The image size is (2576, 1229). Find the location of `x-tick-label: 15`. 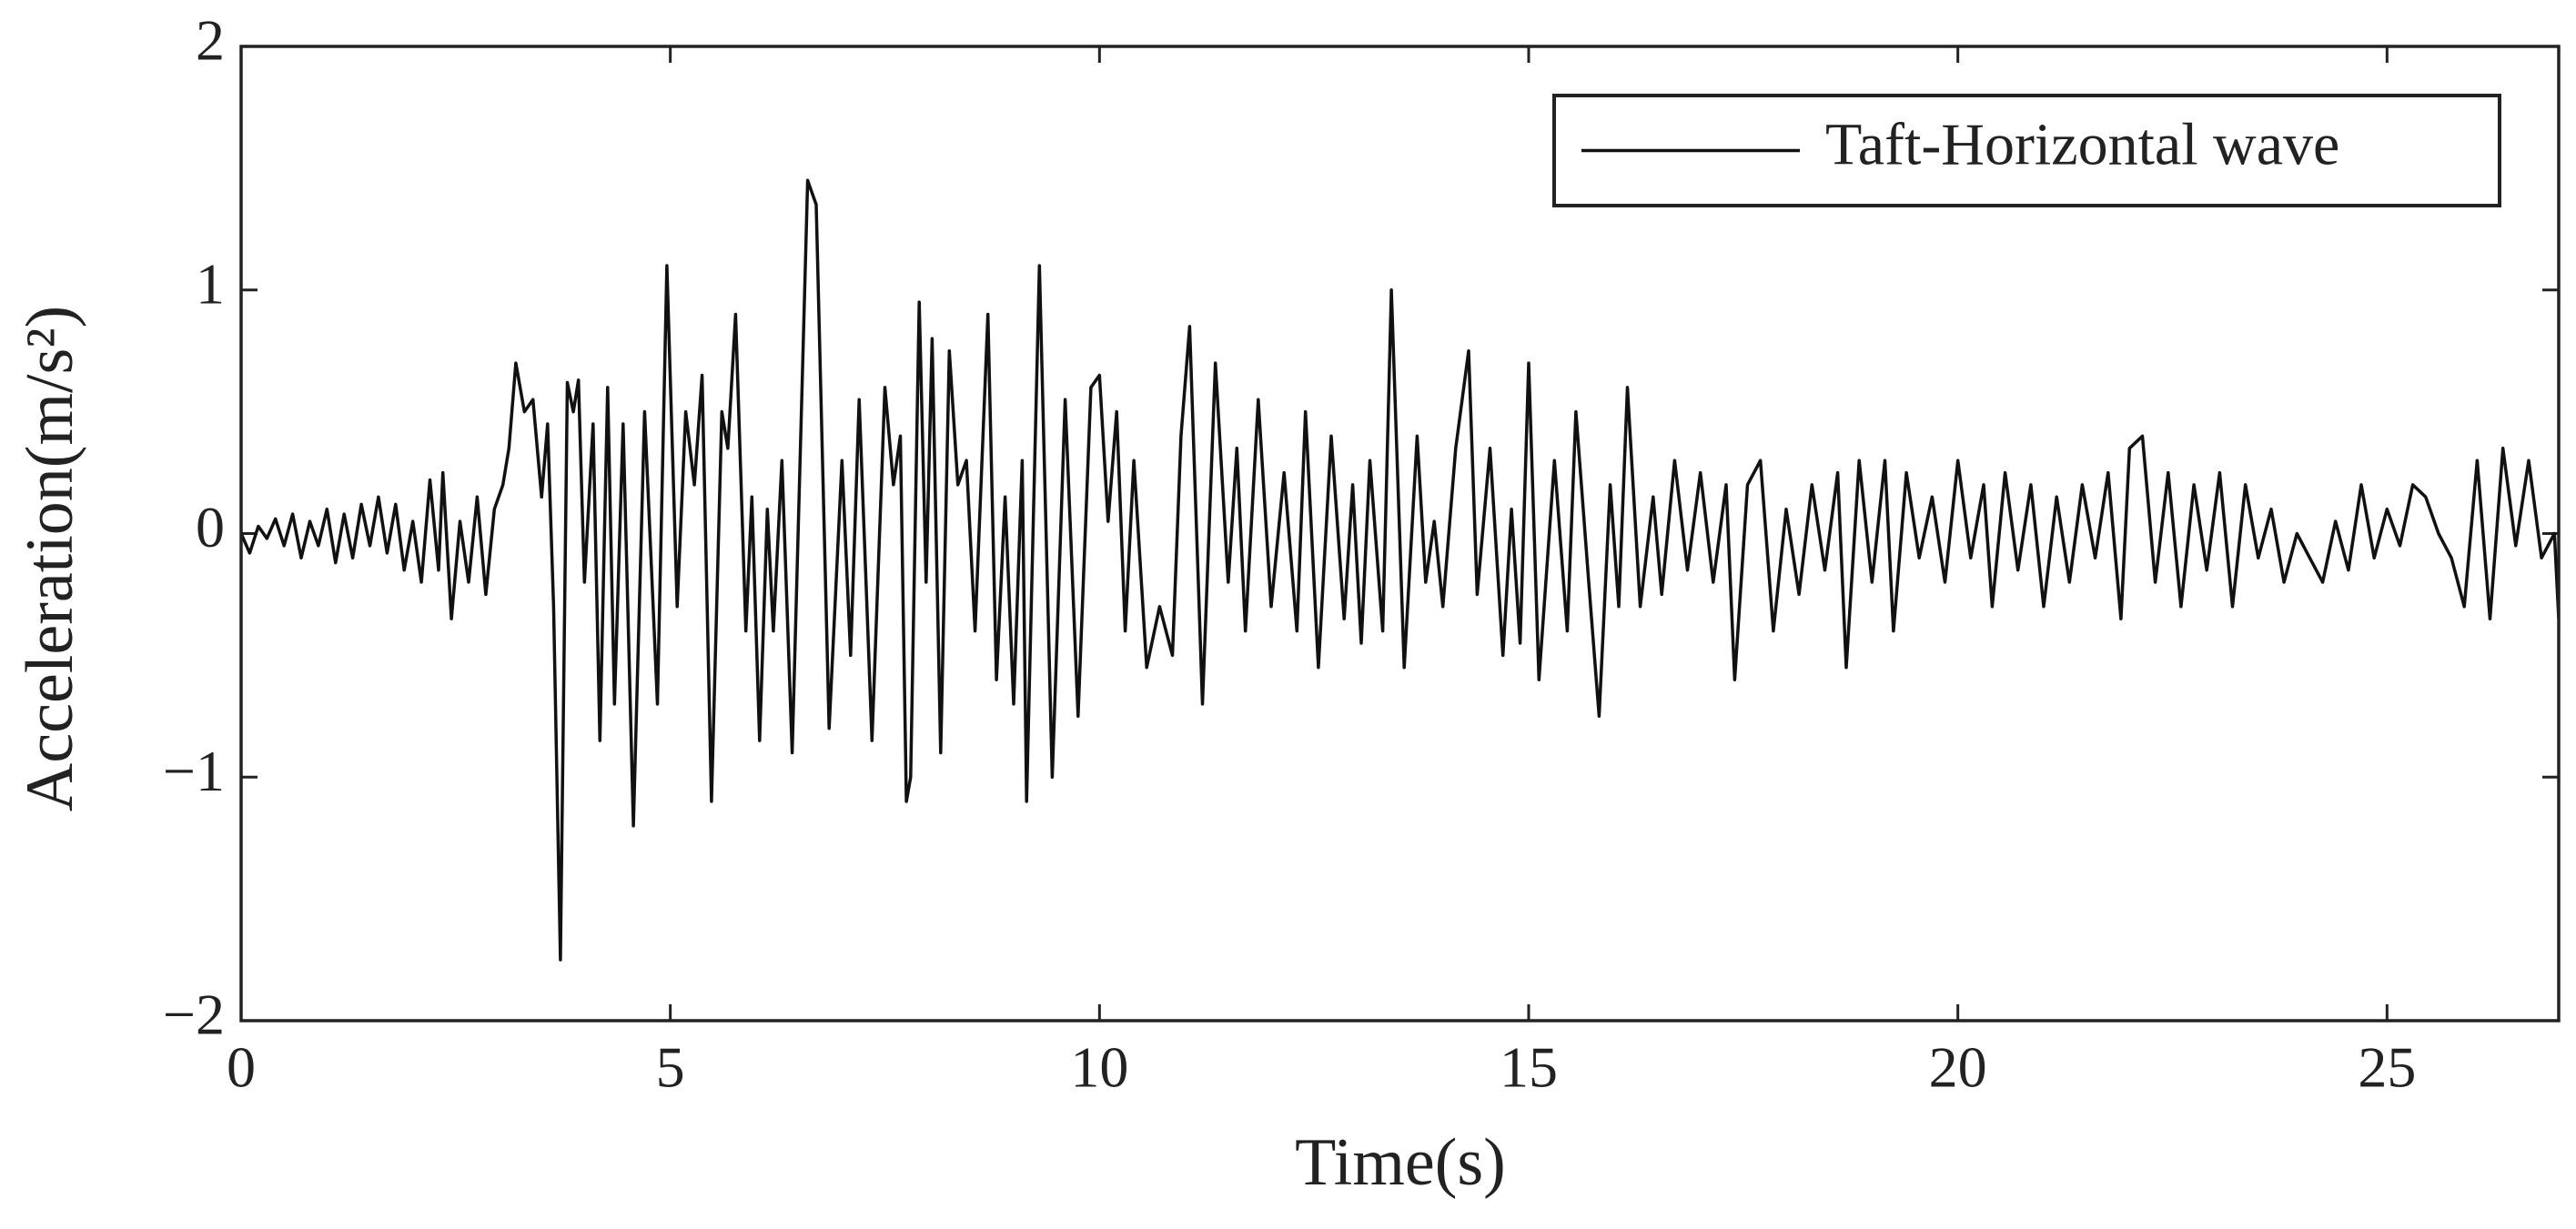

x-tick-label: 15 is located at coordinates (1529, 1067).